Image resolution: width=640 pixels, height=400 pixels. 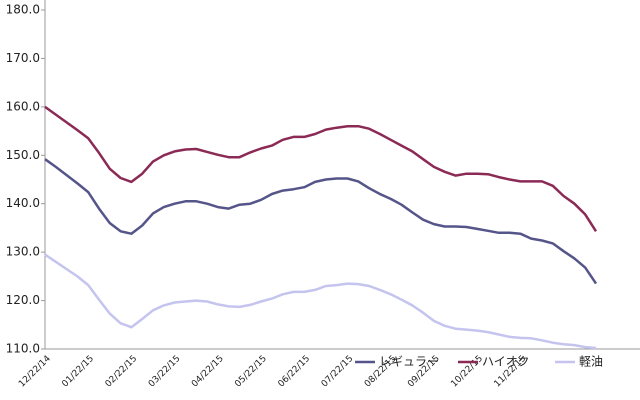 What do you see at coordinates (23, 10) in the screenshot?
I see `y-tick-label: 180.0` at bounding box center [23, 10].